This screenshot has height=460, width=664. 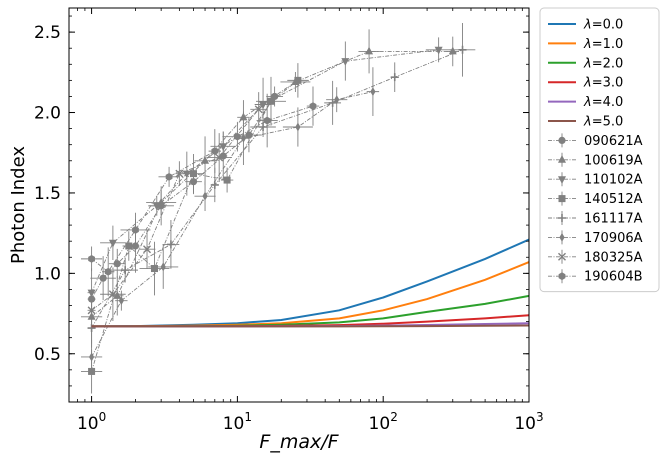 I want to click on legend-label: λ=5.0, so click(x=603, y=122).